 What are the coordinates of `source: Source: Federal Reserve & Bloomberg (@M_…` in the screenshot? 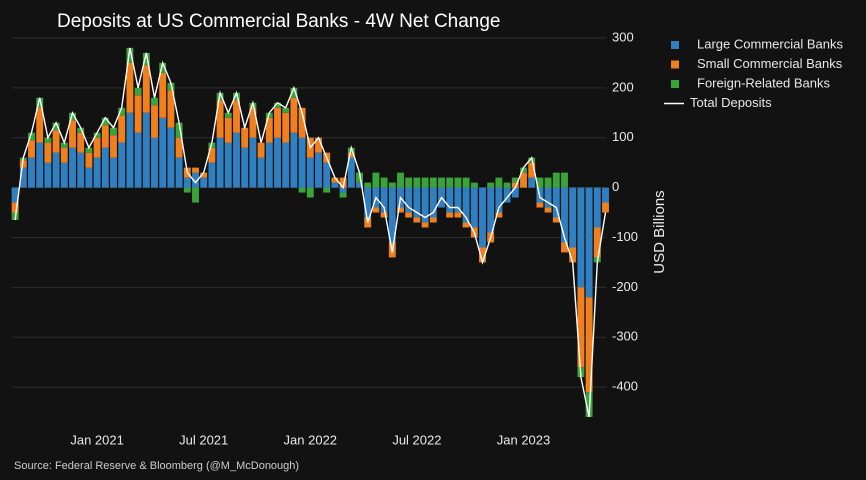 It's located at (156, 466).